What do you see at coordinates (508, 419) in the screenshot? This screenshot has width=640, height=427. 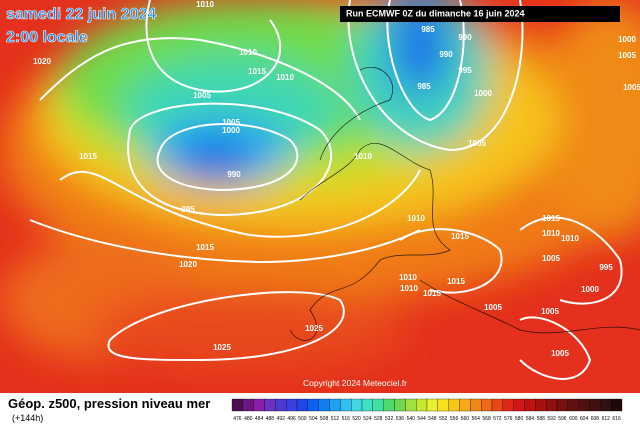 I see `scale-label: 576` at bounding box center [508, 419].